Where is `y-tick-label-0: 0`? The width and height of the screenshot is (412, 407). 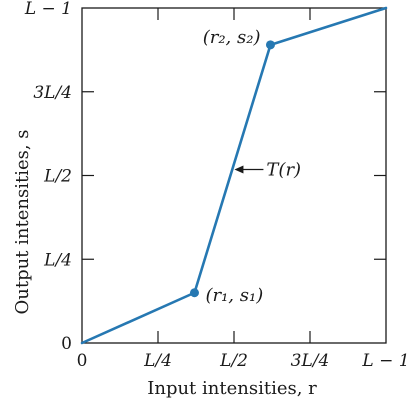 y-tick-label-0: 0 is located at coordinates (66, 344).